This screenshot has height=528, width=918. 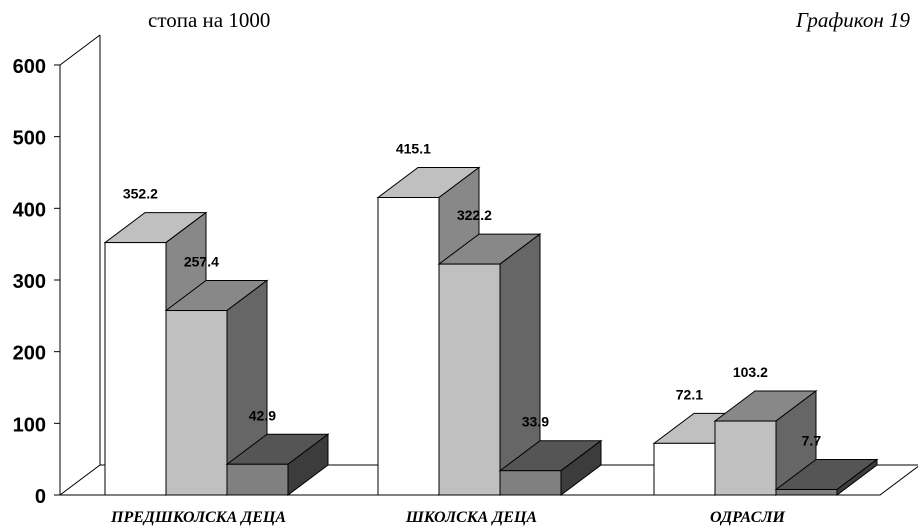 What do you see at coordinates (474, 215) in the screenshot?
I see `data-label: 322.2` at bounding box center [474, 215].